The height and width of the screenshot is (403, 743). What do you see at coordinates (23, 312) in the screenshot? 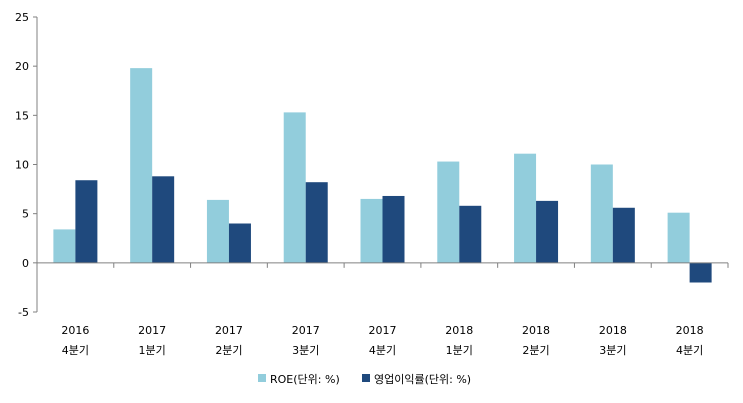
I see `y-tick-label: -5` at bounding box center [23, 312].